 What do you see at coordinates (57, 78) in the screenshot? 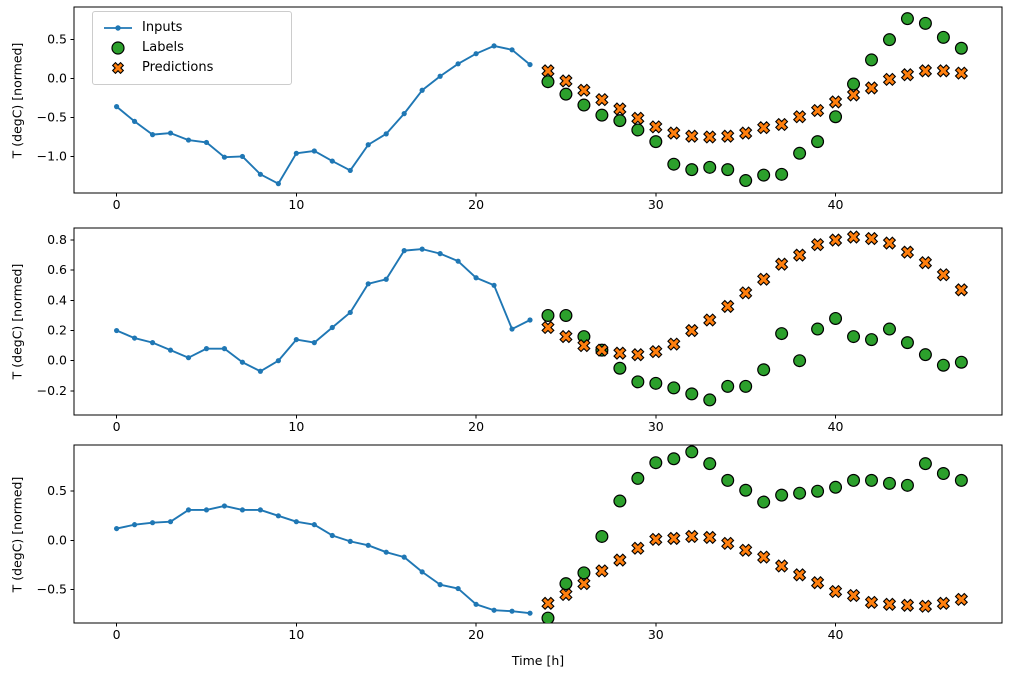
I see `y-tick-label: 0.0` at bounding box center [57, 78].